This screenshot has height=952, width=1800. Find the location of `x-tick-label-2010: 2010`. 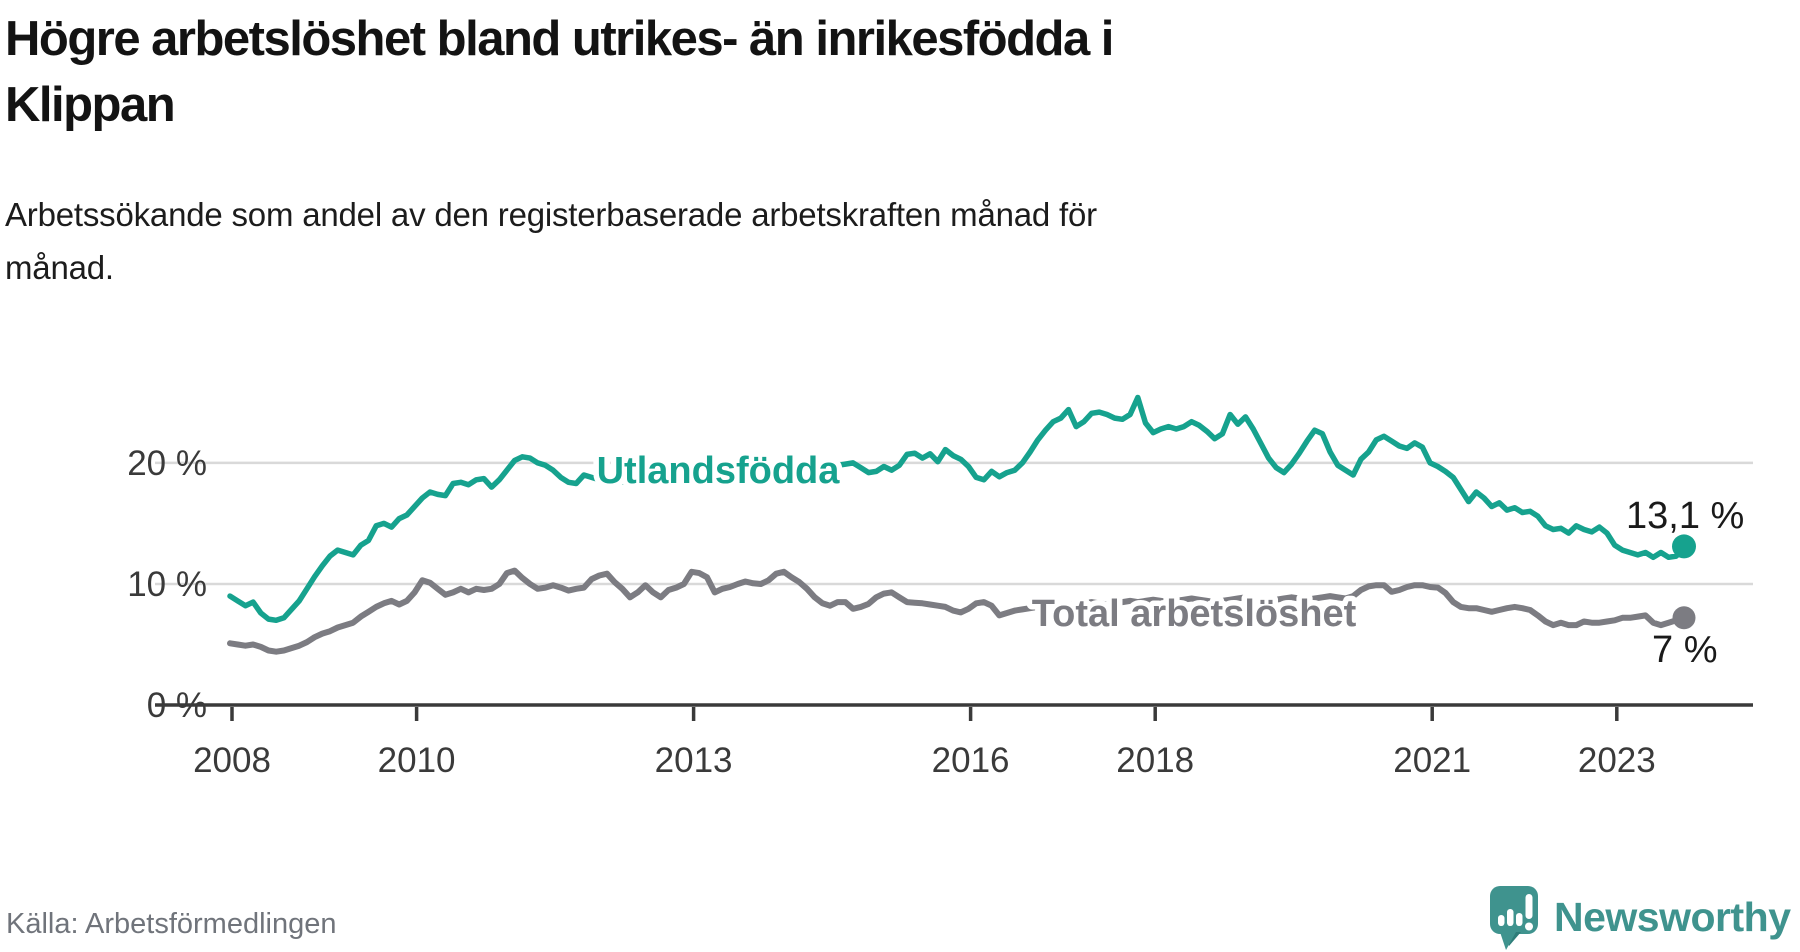

x-tick-label-2010: 2010 is located at coordinates (417, 760).